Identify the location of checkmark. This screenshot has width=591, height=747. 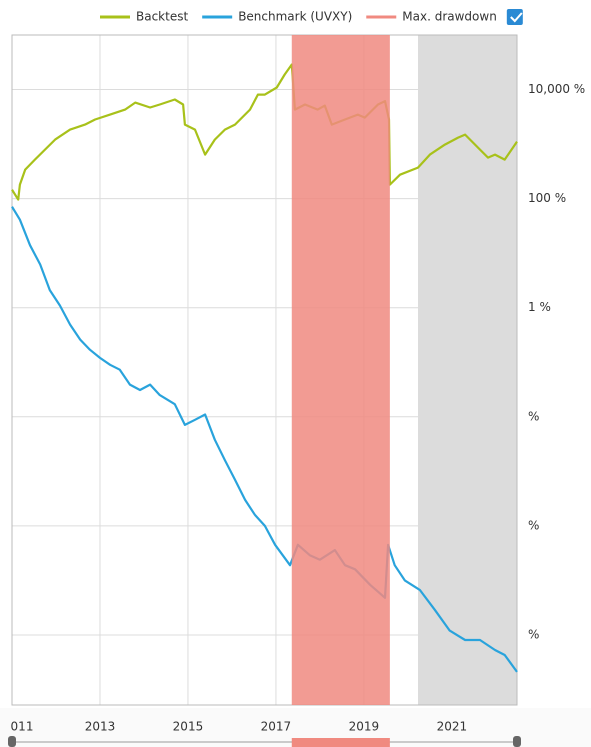
(516, 17).